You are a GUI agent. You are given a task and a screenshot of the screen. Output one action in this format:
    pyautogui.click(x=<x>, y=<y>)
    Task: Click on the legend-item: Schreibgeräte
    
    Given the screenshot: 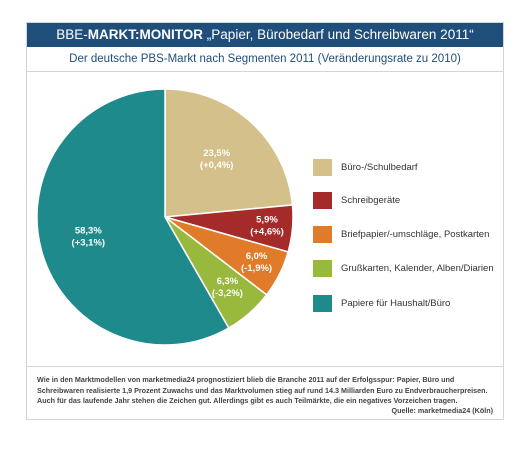 What is the action you would take?
    pyautogui.click(x=356, y=200)
    